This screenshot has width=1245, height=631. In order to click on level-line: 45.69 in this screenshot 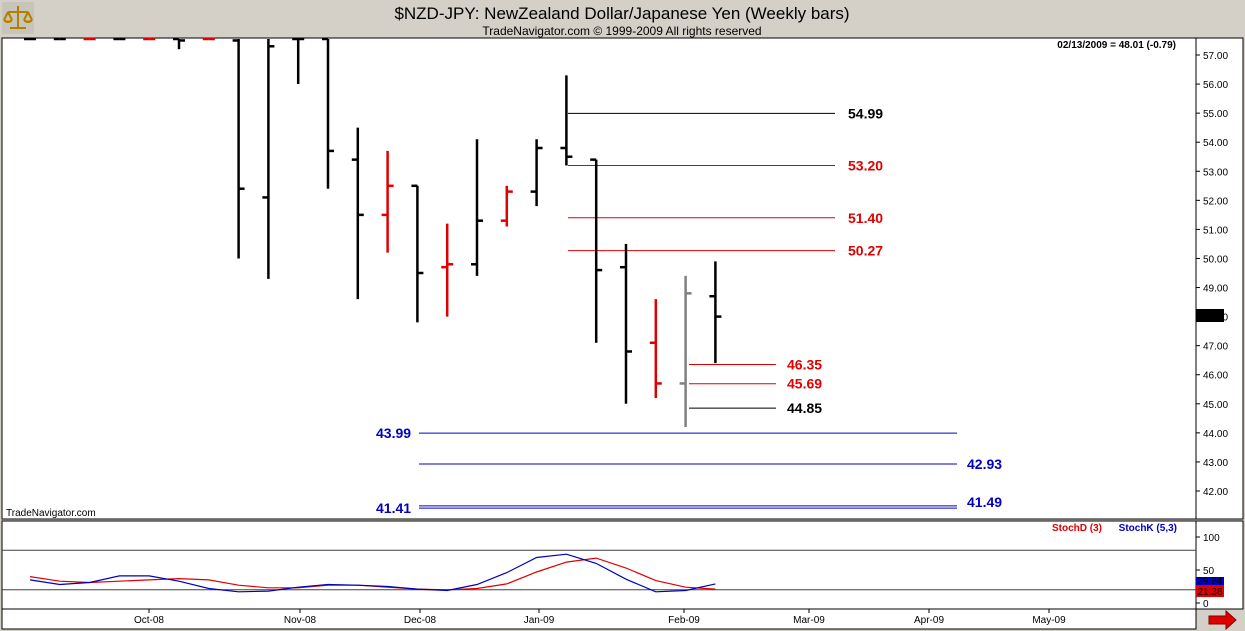, I will do `click(755, 384)`.